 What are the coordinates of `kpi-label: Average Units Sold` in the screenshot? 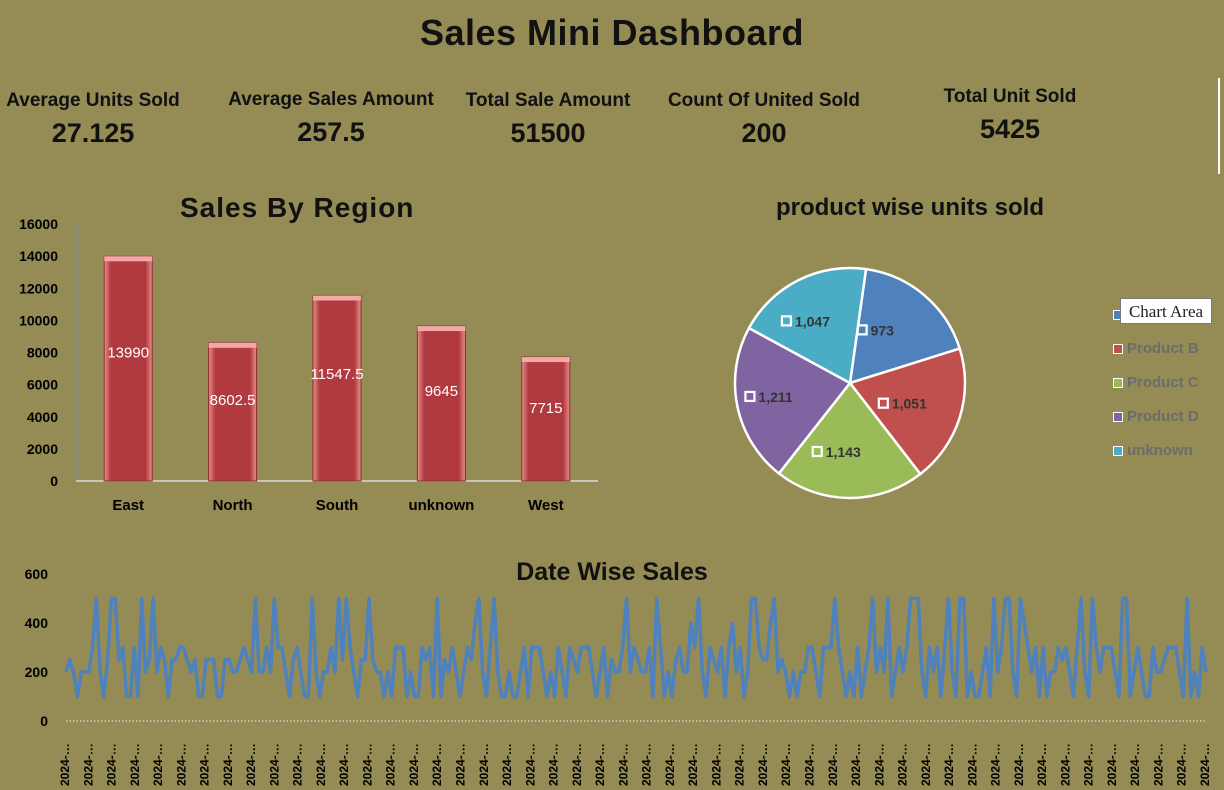 It's located at (93, 100).